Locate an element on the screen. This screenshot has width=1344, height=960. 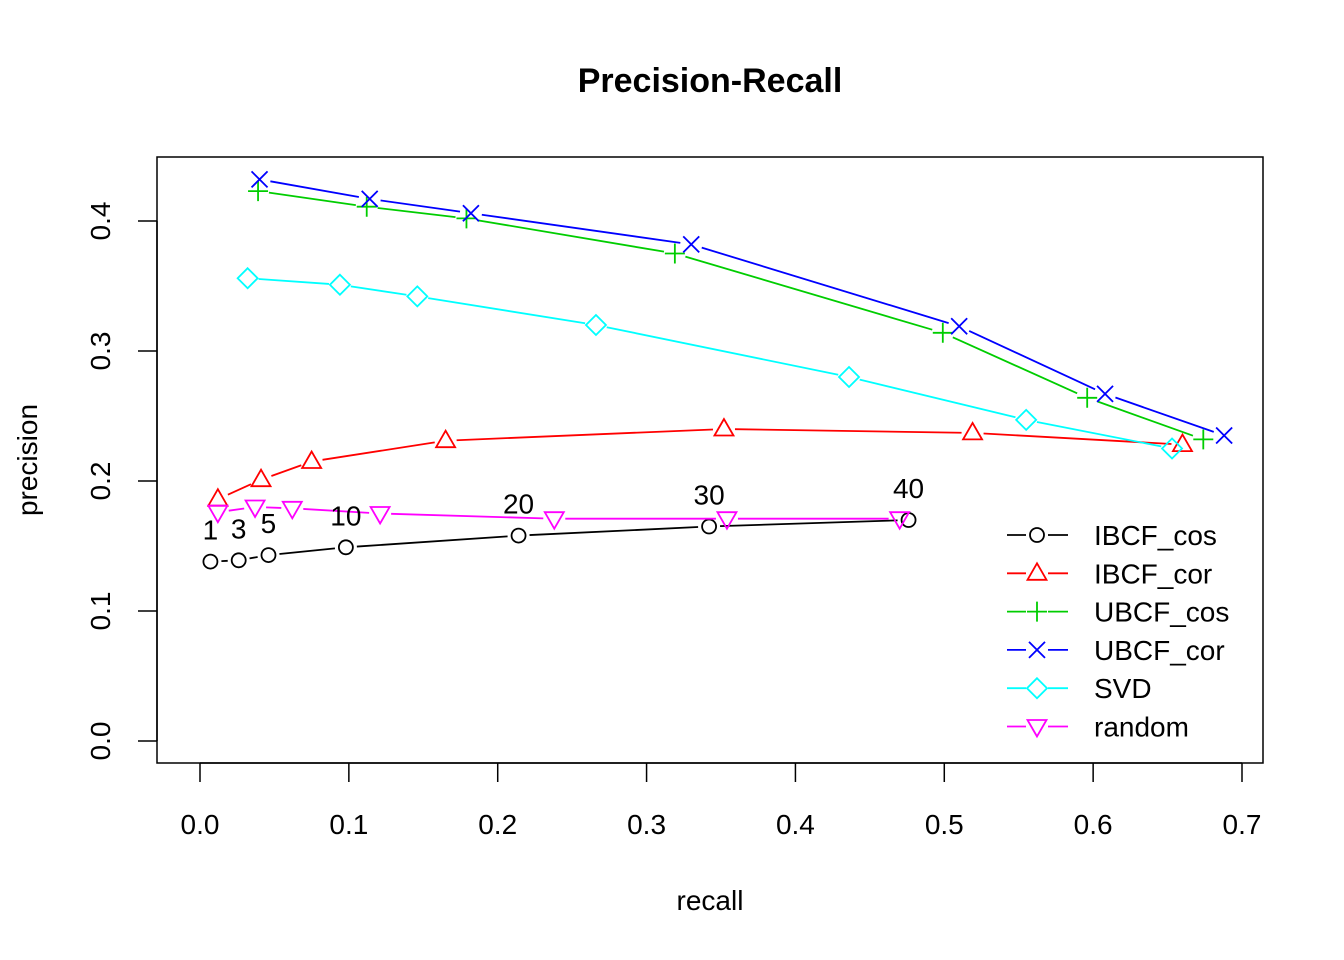
x-tick-label: 0.2 is located at coordinates (497, 824).